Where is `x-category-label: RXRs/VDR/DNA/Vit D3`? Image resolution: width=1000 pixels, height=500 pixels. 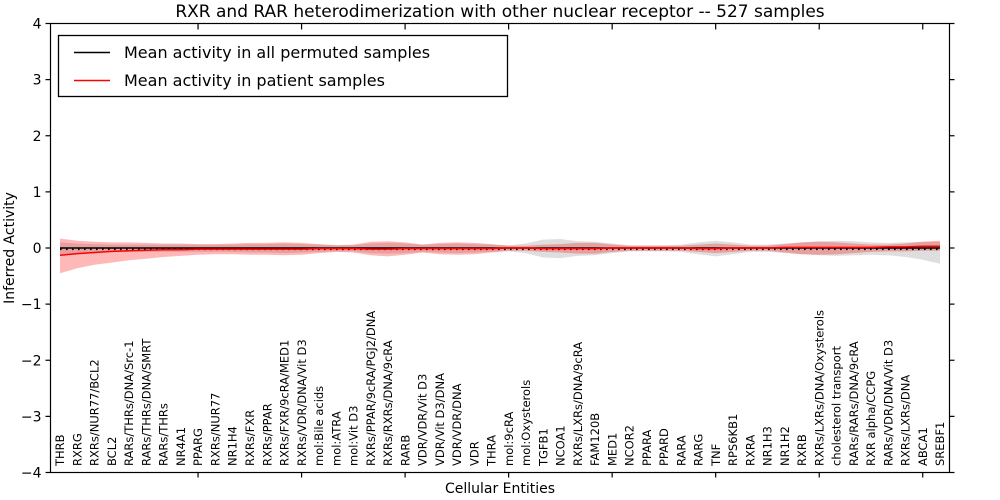
x-category-label: RXRs/VDR/DNA/Vit D3 is located at coordinates (302, 402).